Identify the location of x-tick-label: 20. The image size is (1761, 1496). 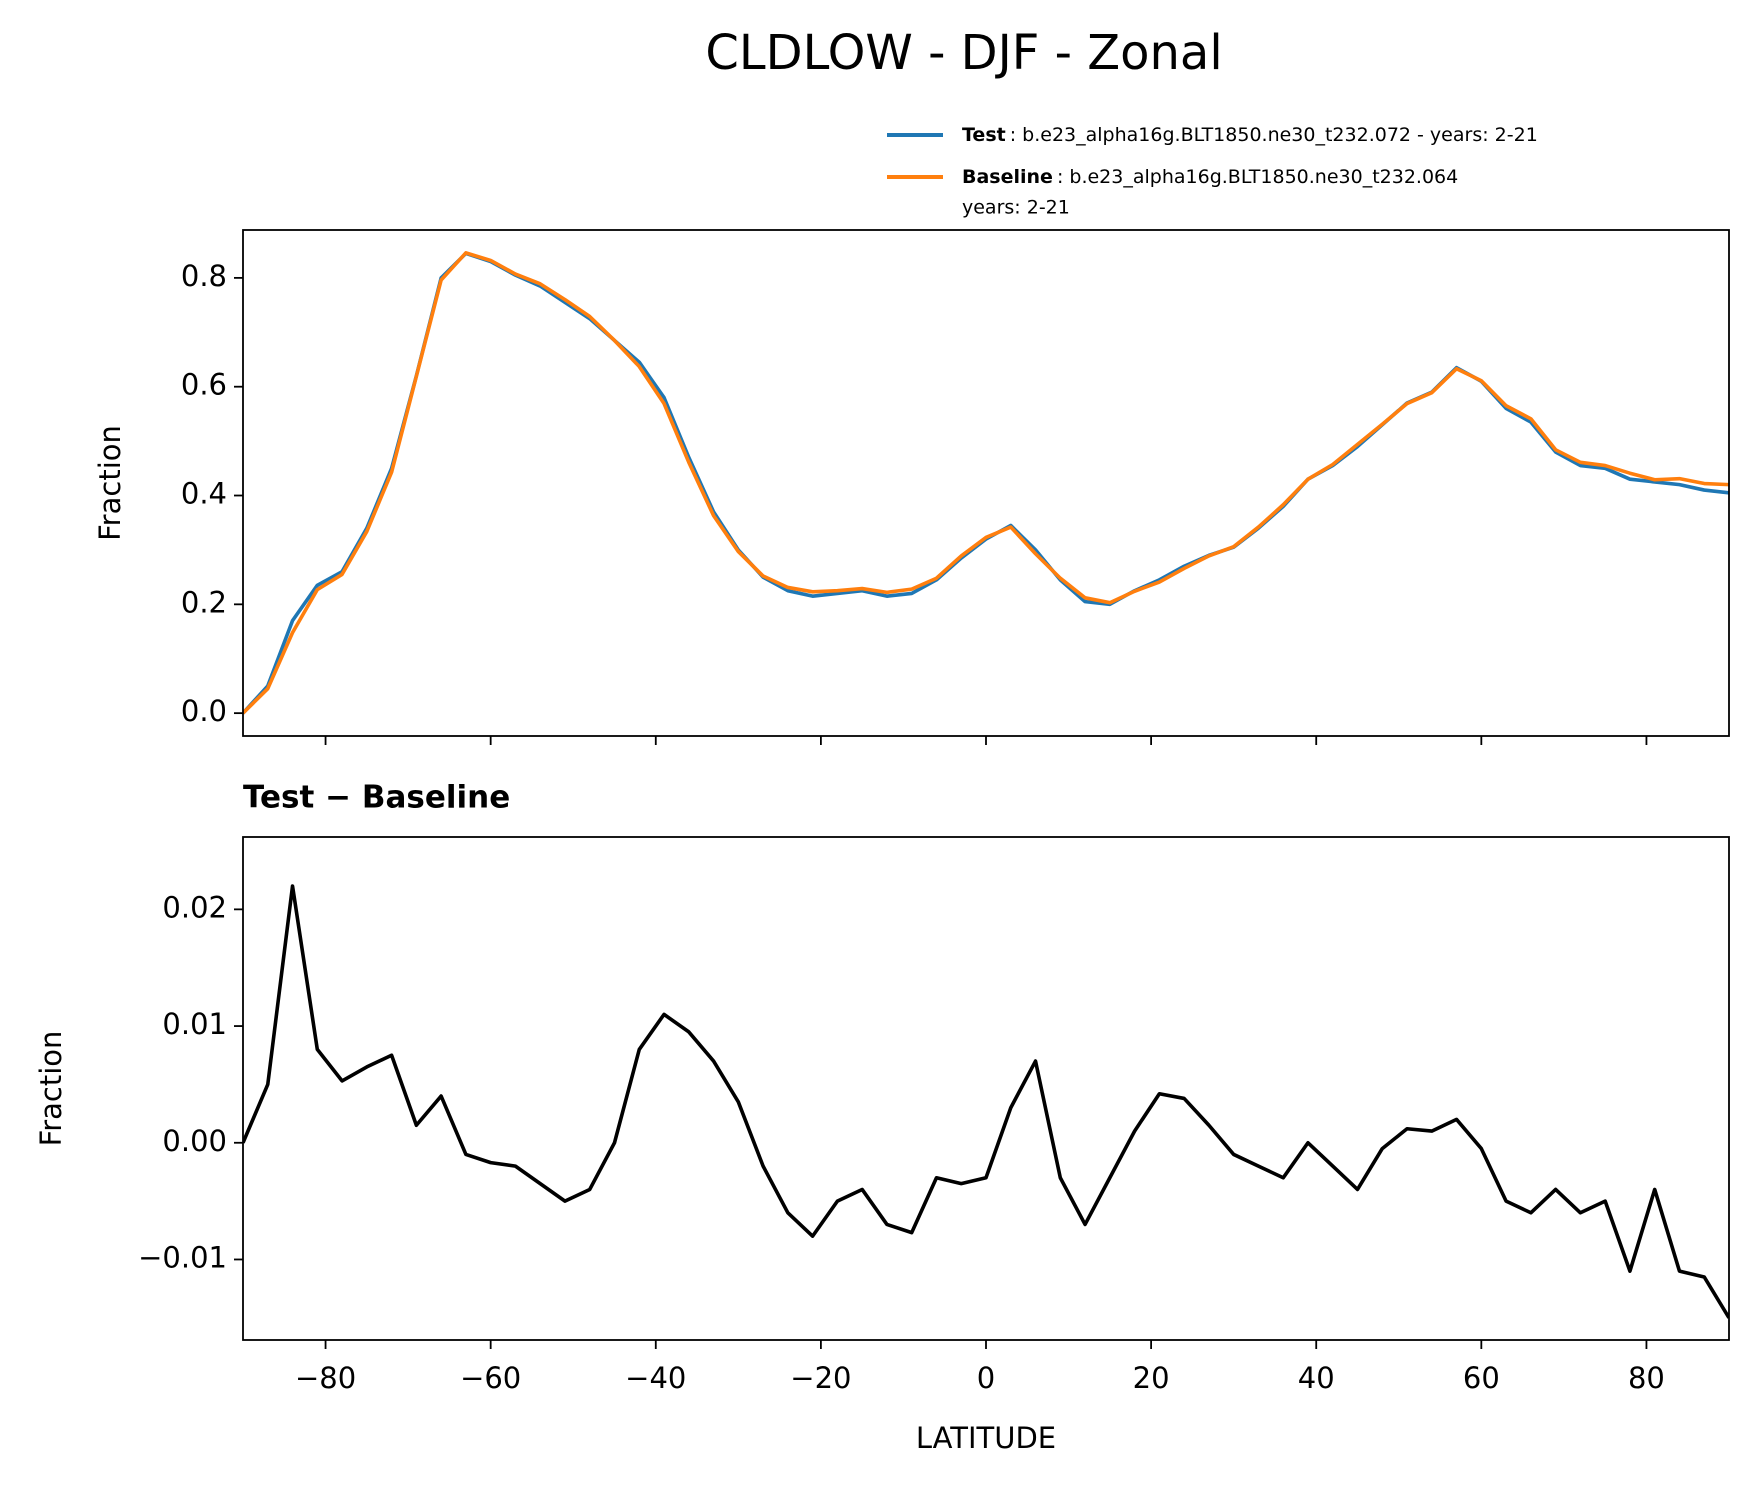
(1151, 1378).